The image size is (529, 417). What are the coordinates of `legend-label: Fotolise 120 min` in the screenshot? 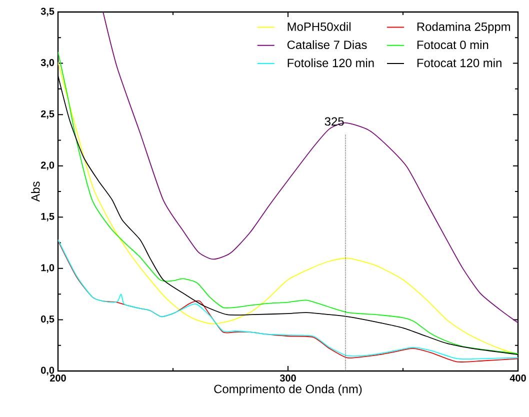 It's located at (331, 63).